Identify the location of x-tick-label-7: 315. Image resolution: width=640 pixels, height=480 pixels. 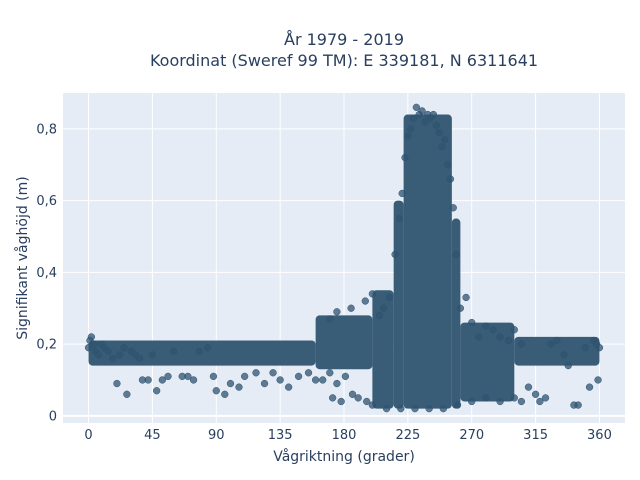
(535, 435).